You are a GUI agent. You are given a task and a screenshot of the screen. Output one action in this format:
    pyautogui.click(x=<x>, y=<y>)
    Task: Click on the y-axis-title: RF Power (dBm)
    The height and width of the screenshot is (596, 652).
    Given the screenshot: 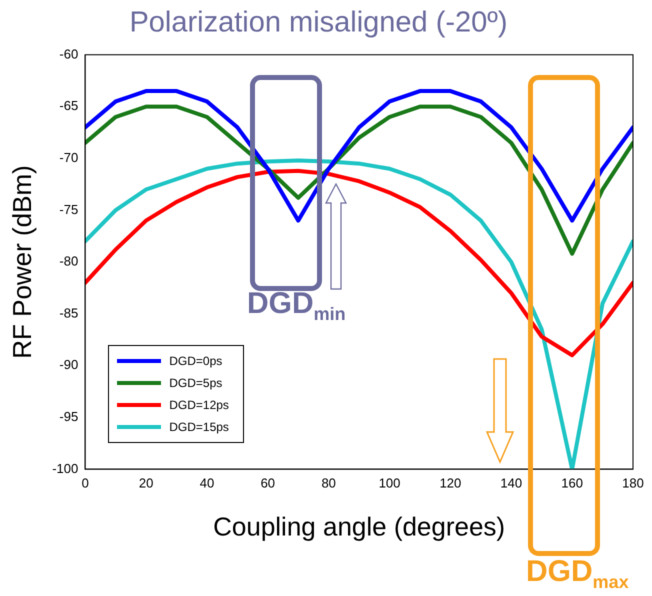 What is the action you would take?
    pyautogui.click(x=21, y=262)
    